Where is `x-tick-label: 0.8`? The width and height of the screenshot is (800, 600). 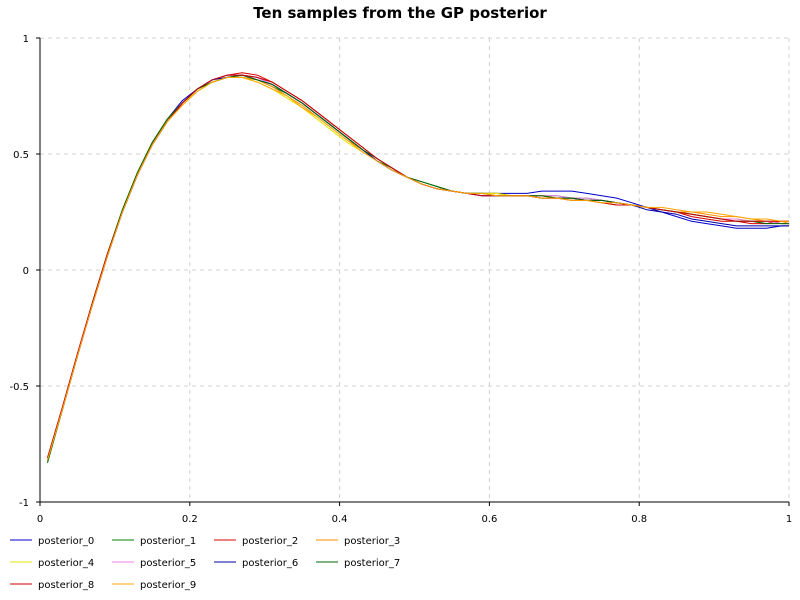 x-tick-label: 0.8 is located at coordinates (639, 519).